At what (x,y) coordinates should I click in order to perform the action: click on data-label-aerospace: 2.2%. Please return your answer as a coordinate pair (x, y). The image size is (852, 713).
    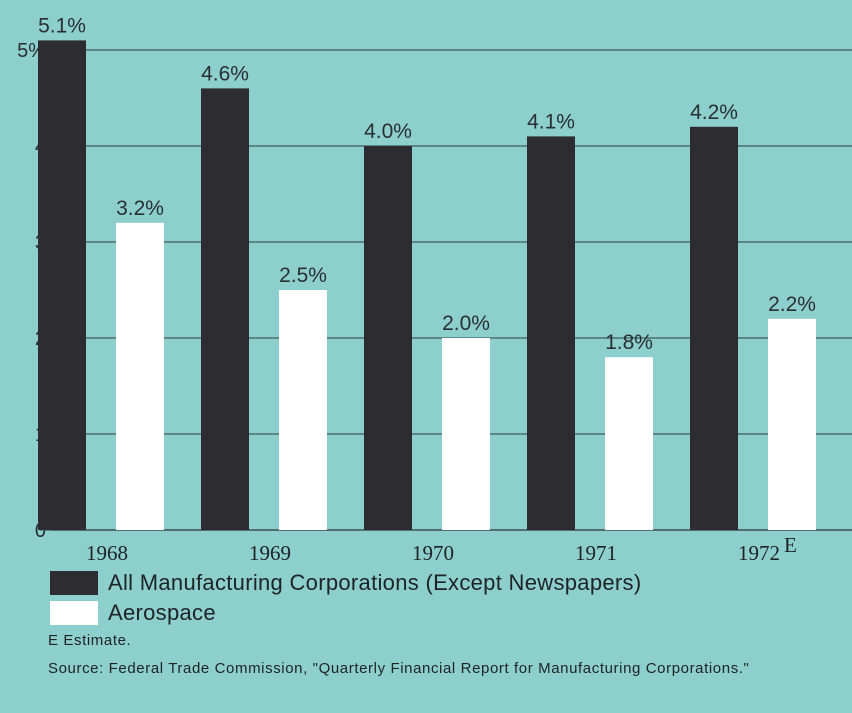
    Looking at the image, I should click on (792, 304).